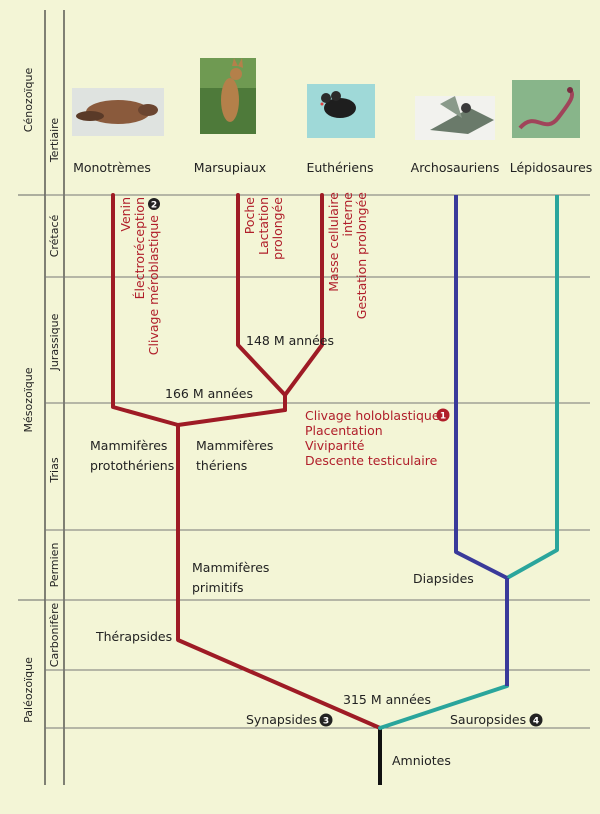 The height and width of the screenshot is (814, 600). I want to click on marker-2-label: 2, so click(154, 206).